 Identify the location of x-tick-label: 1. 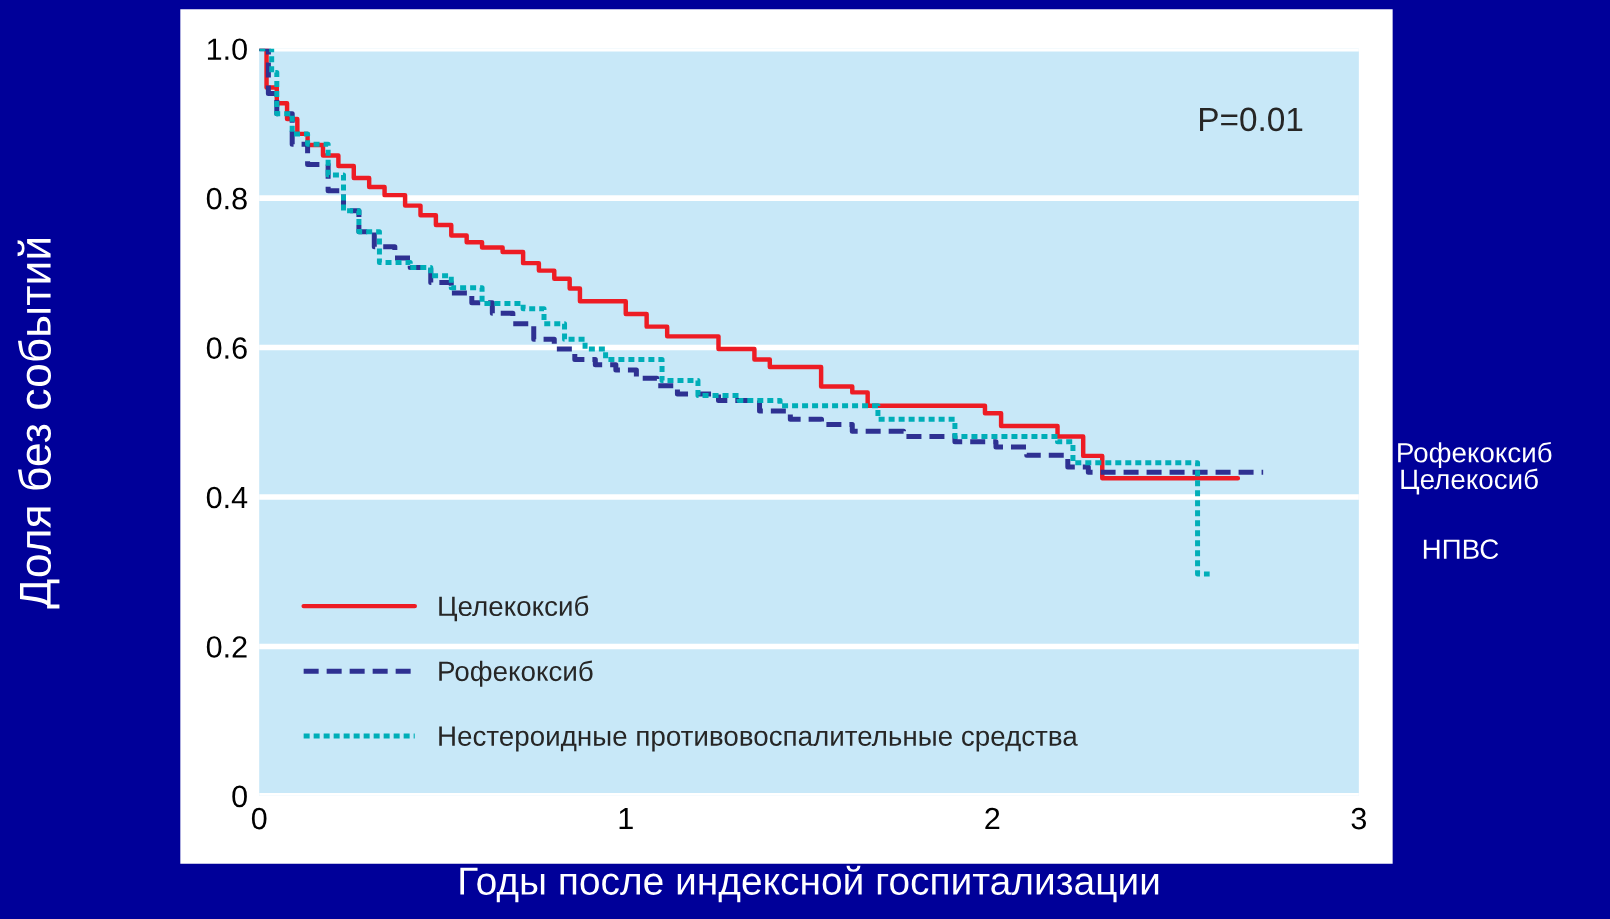
(626, 819).